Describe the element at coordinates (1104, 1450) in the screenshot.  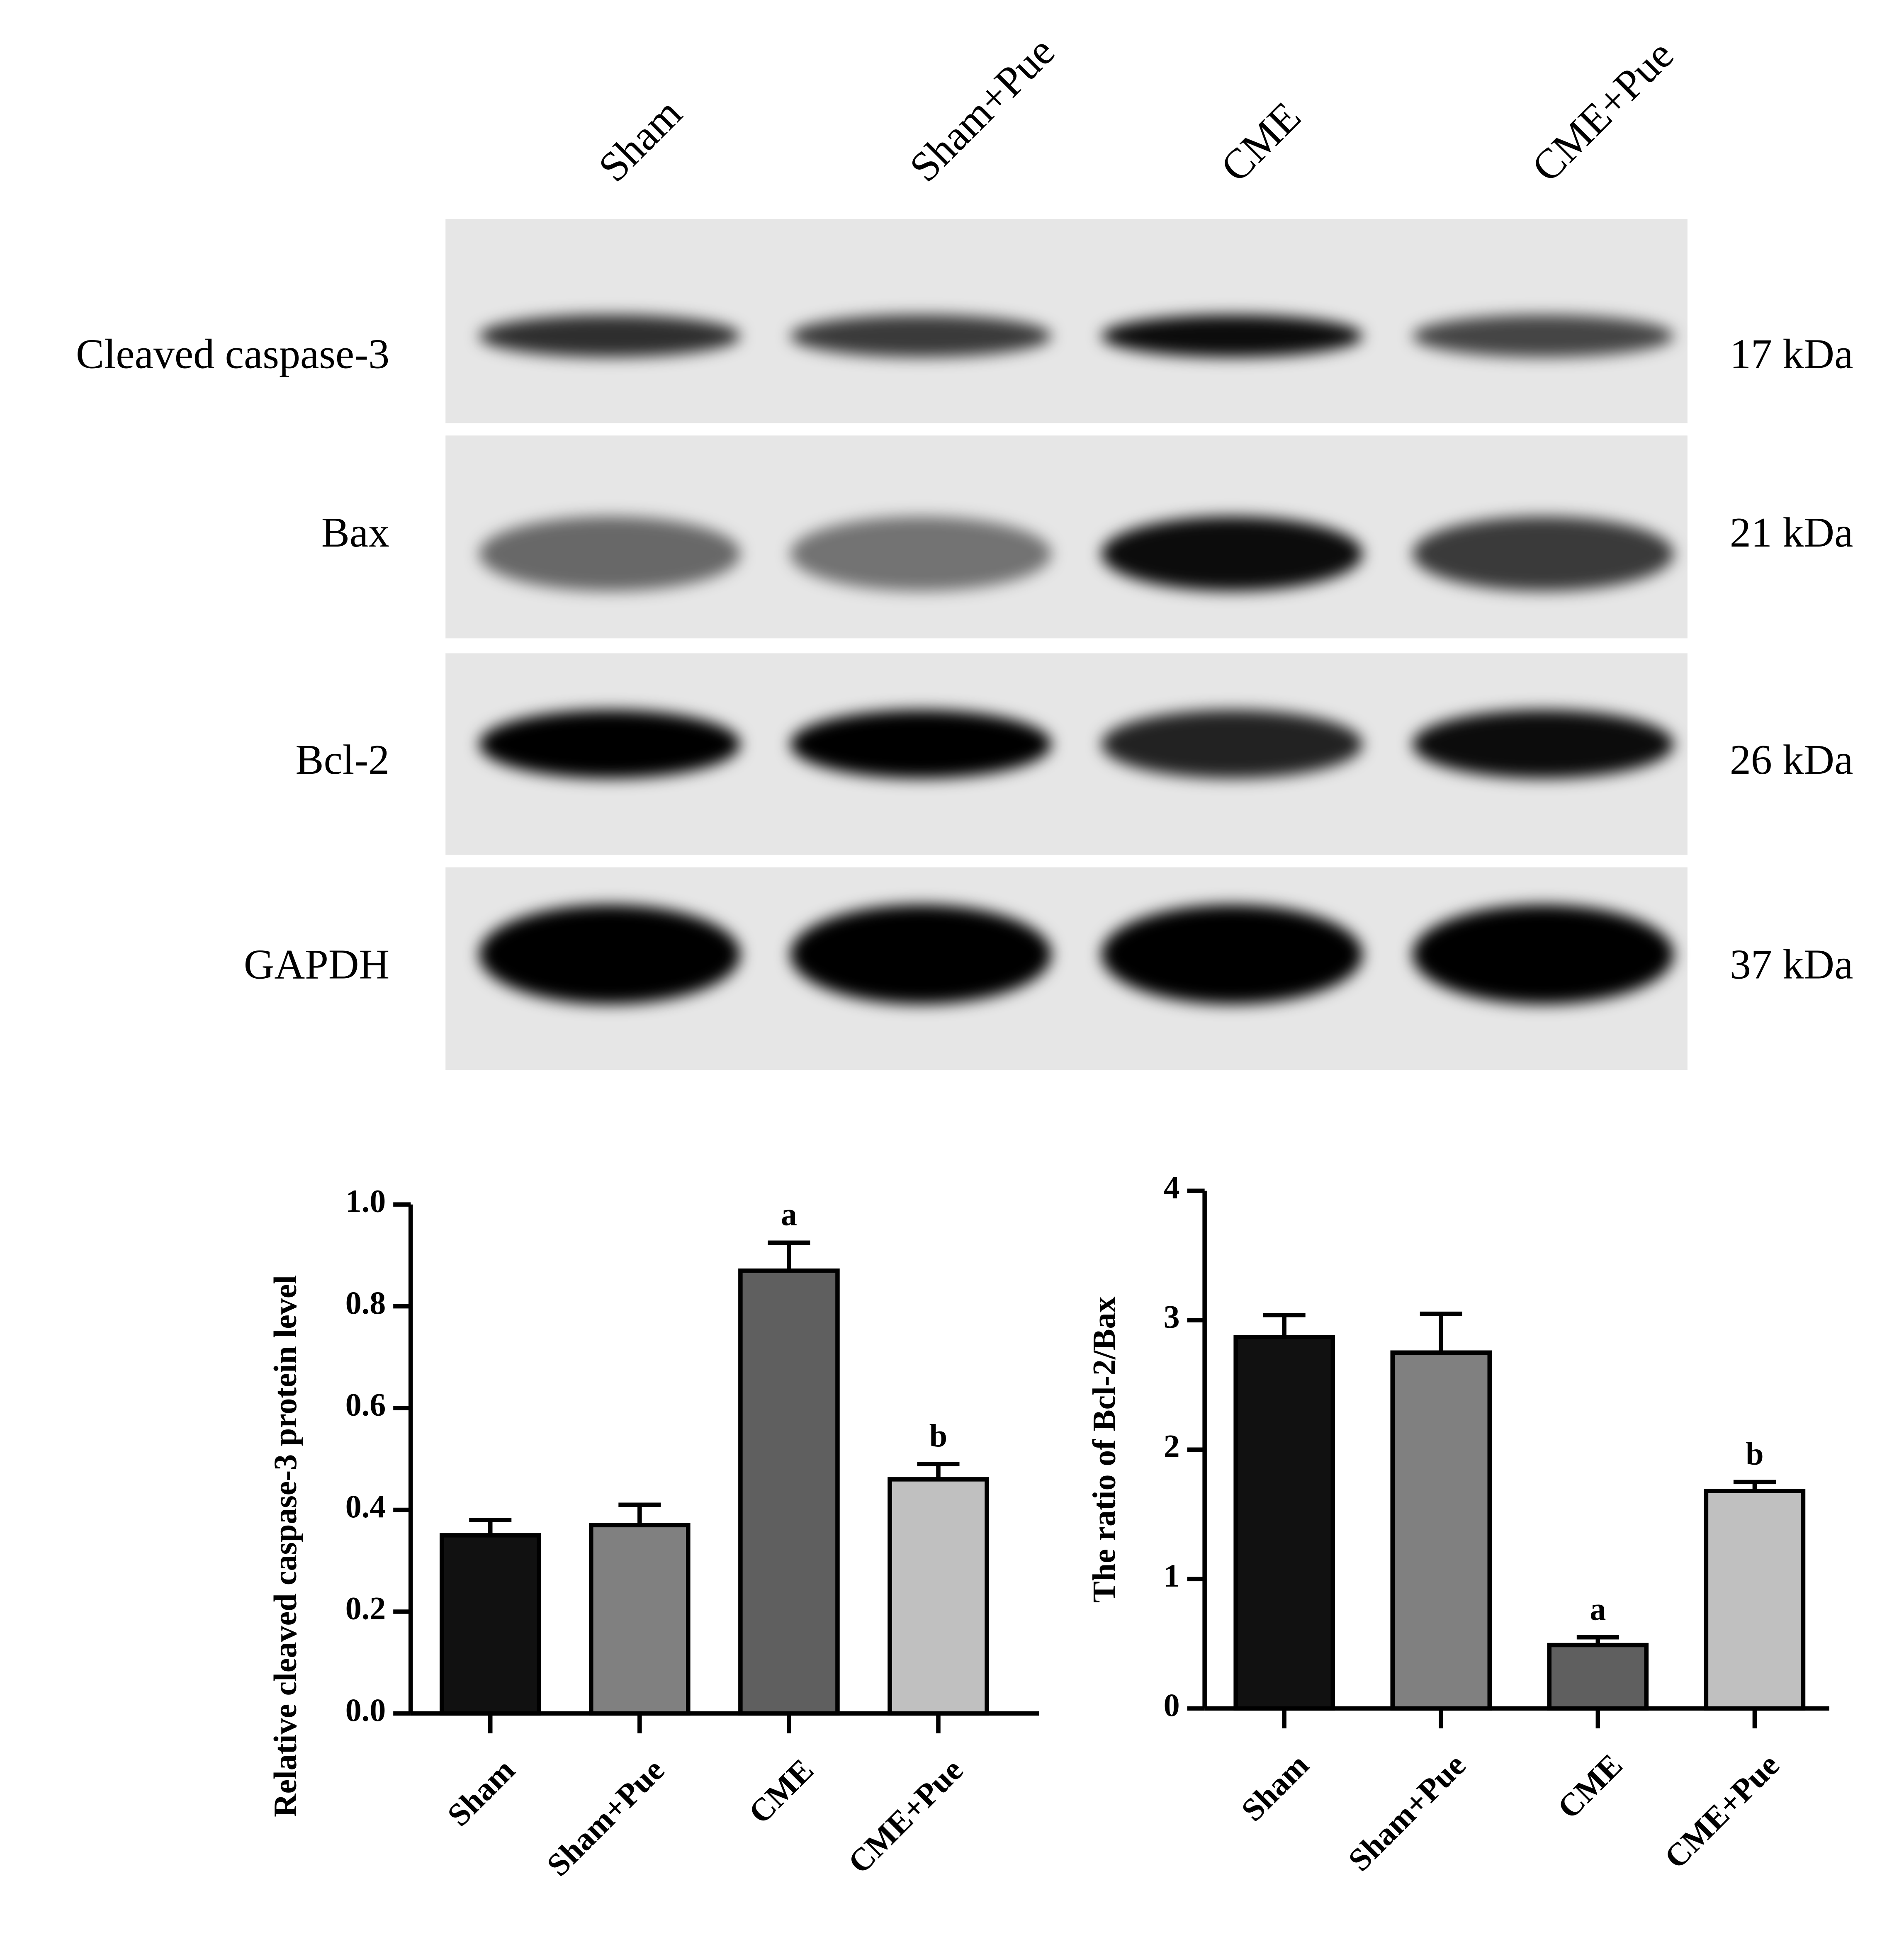
I see `y-axis-title: The ratio of Bcl-2/Bax` at that location.